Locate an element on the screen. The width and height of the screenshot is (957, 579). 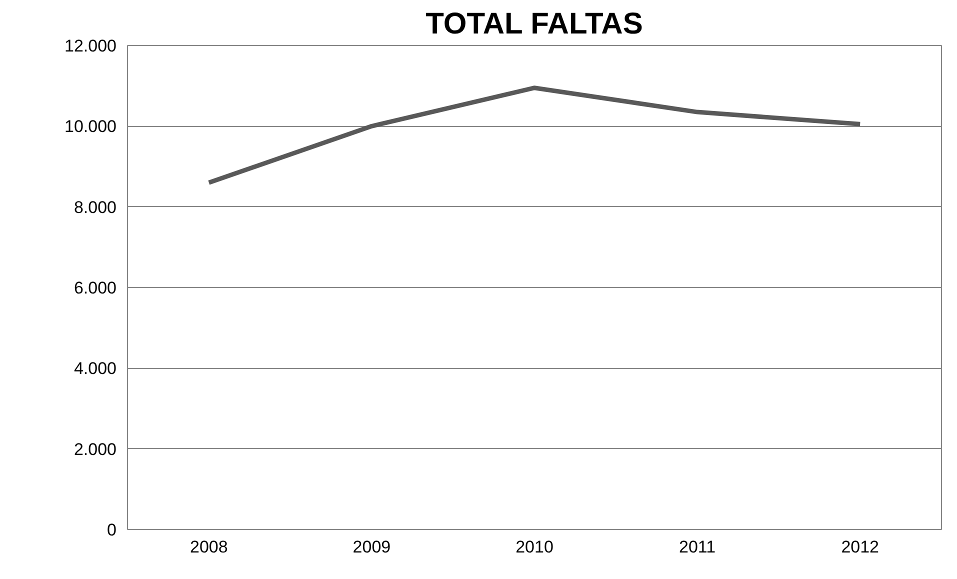
y-tick-label: 0 is located at coordinates (112, 530).